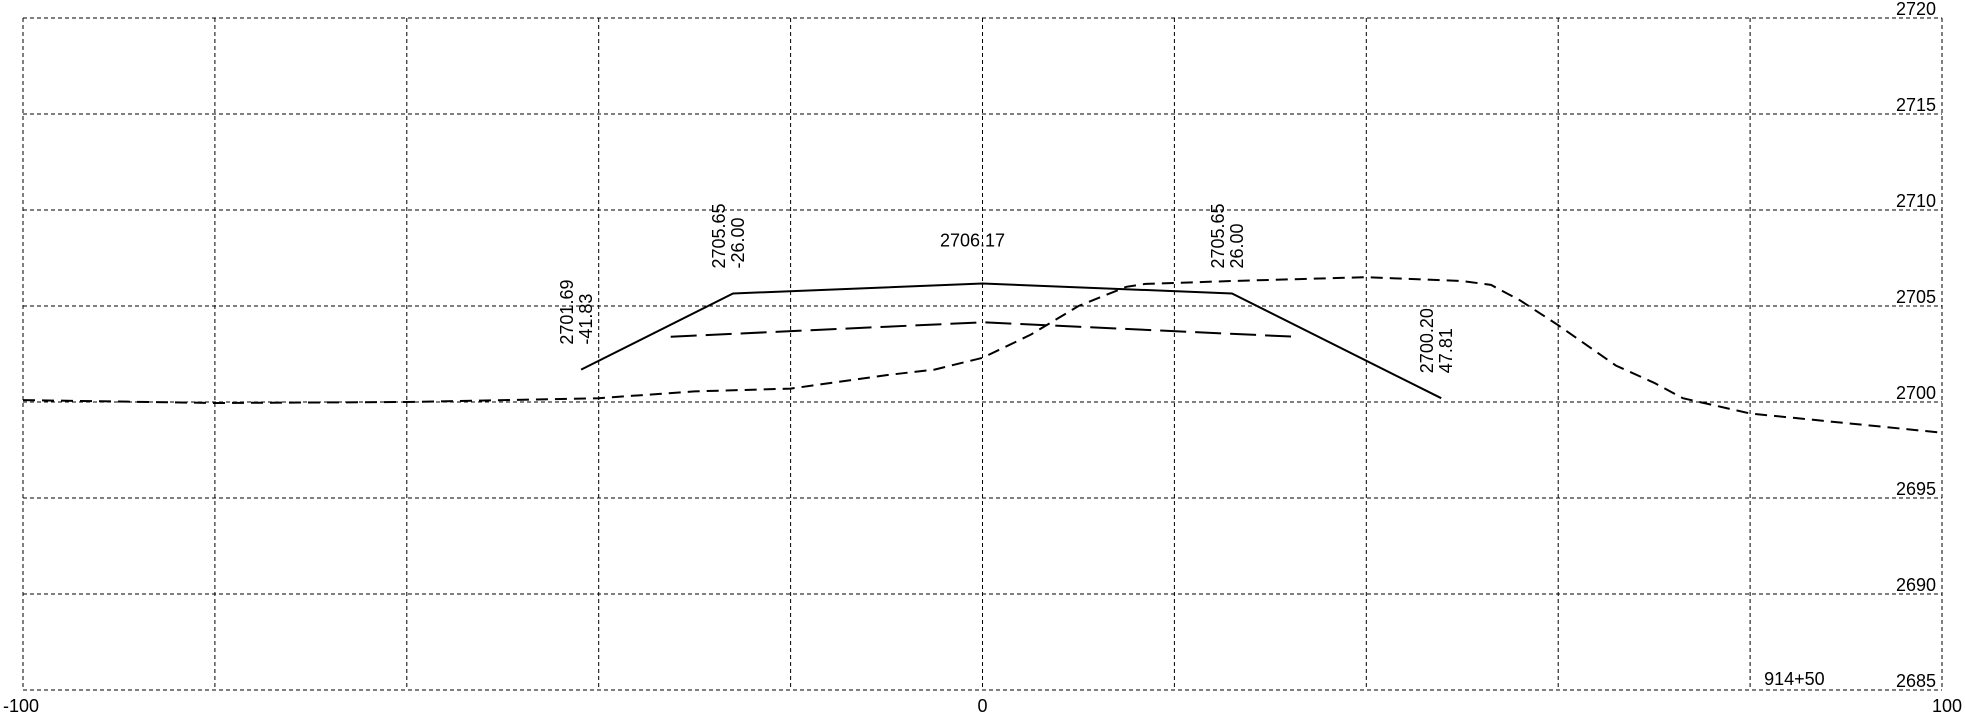 The width and height of the screenshot is (1965, 720). What do you see at coordinates (1011, 341) in the screenshot?
I see `series-line-solid` at bounding box center [1011, 341].